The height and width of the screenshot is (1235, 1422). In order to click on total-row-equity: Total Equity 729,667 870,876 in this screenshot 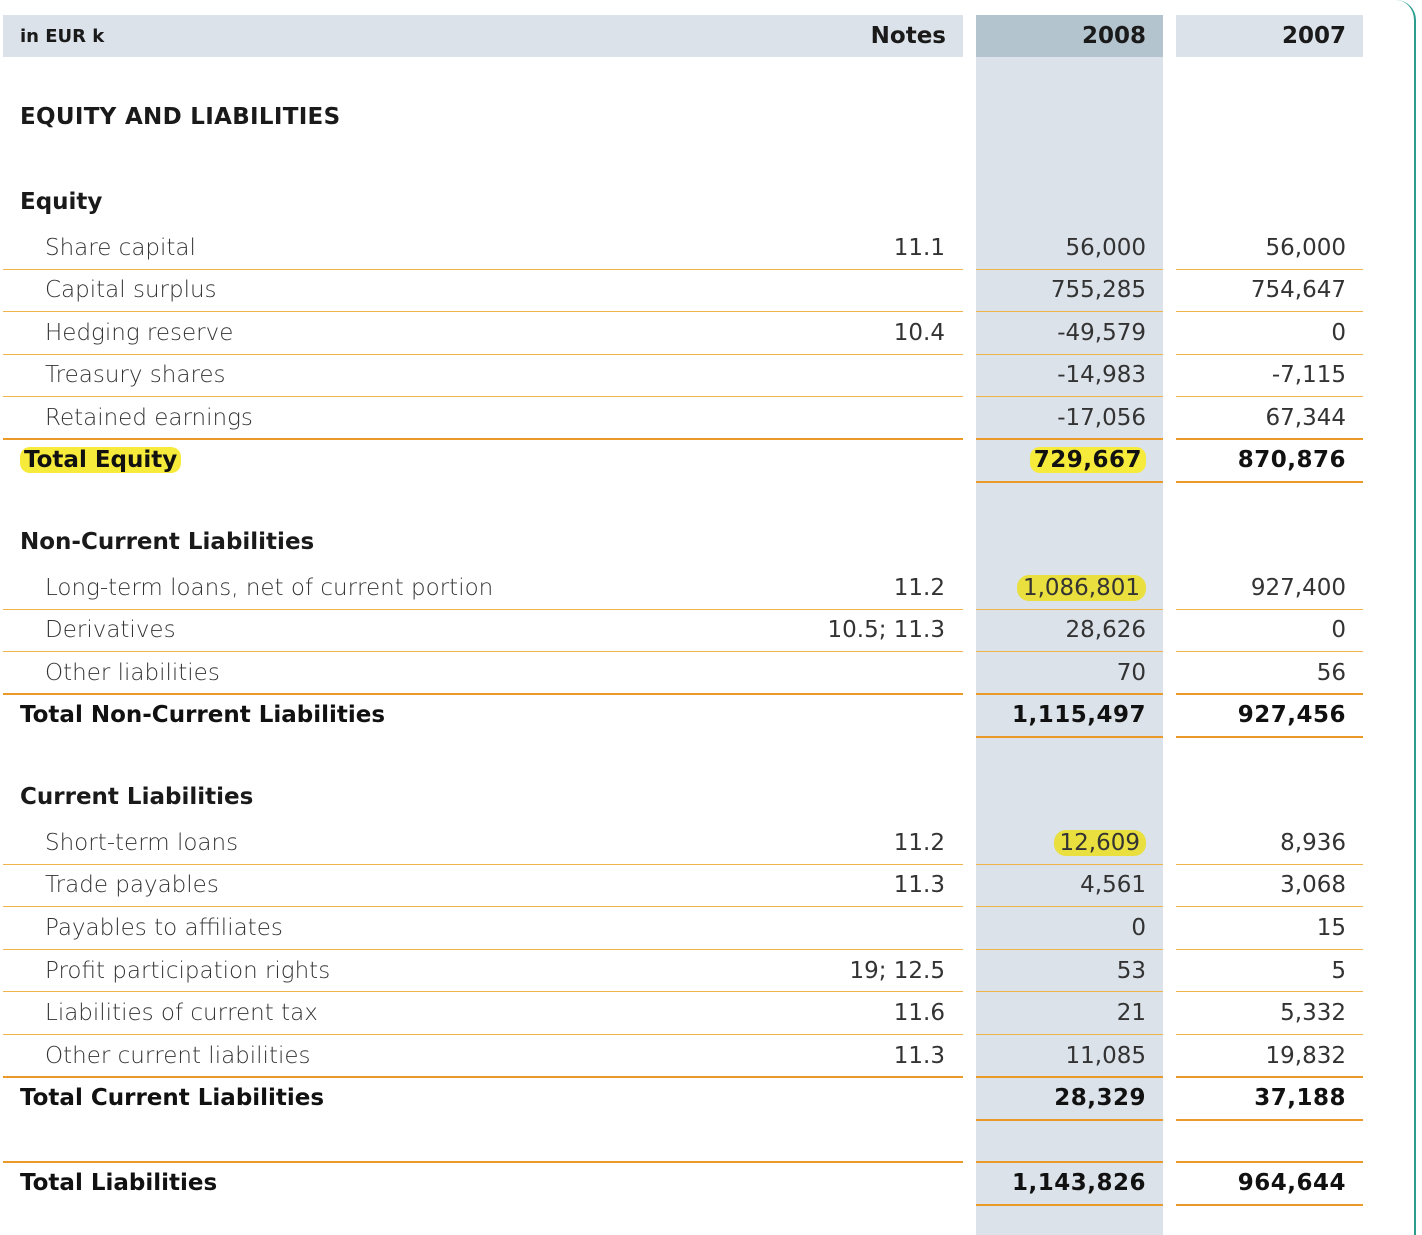, I will do `click(681, 460)`.